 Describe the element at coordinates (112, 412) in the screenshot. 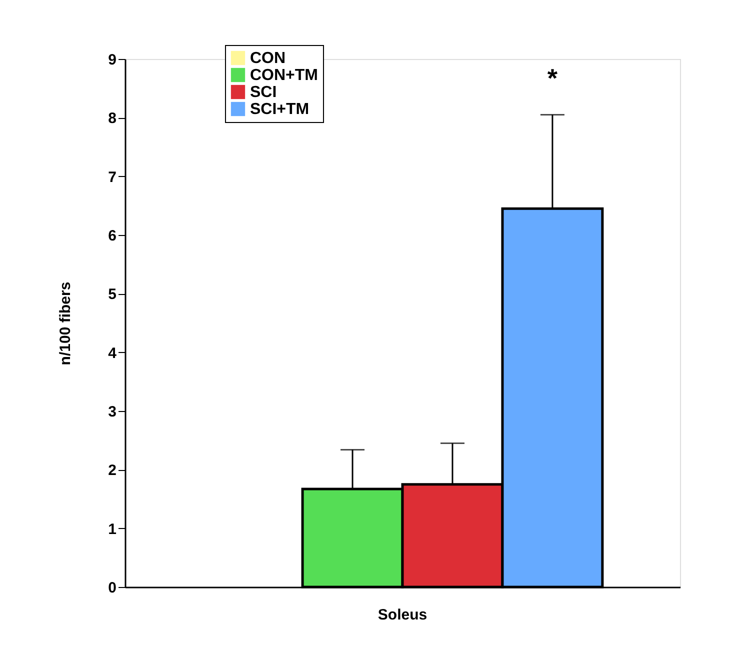

I see `y-tick-label: 3` at that location.